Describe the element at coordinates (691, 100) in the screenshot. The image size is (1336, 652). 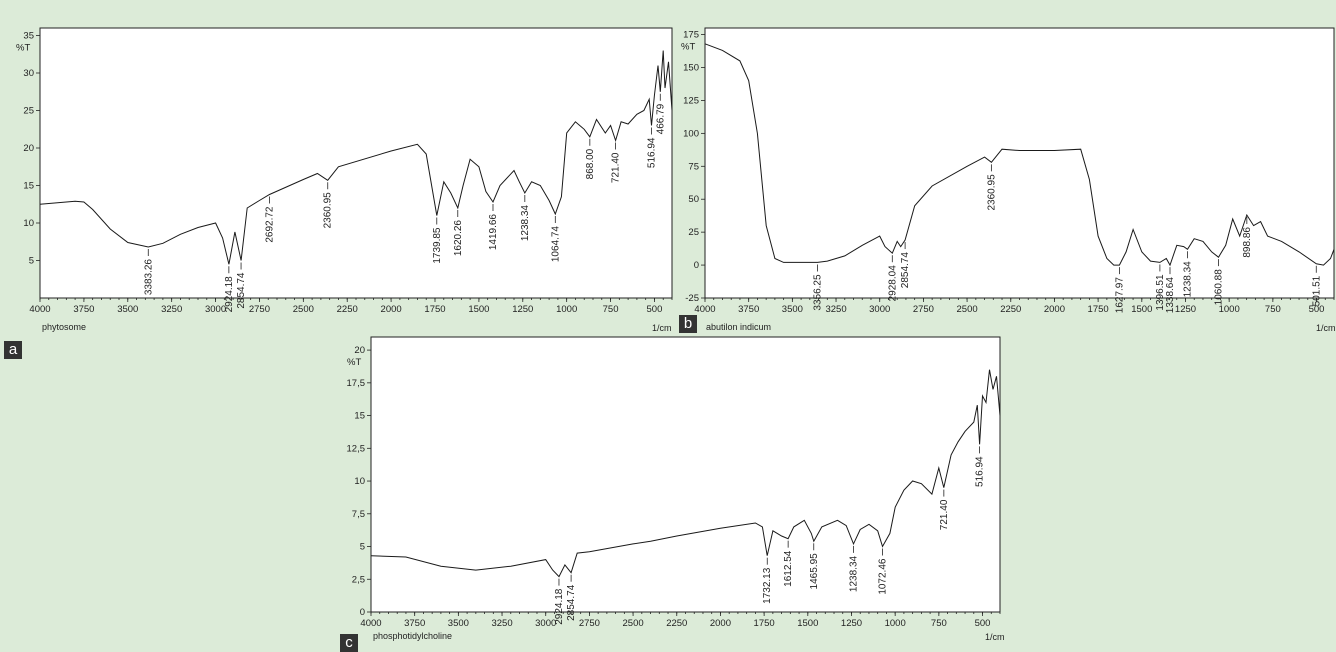
I see `y-tick-label: 125` at that location.